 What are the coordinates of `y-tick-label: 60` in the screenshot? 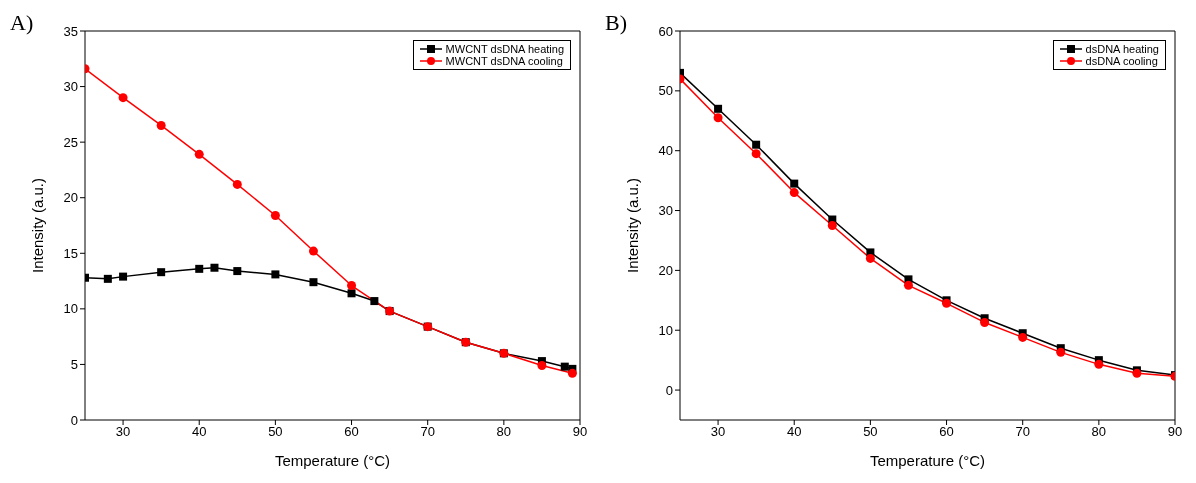 It's located at (665, 31).